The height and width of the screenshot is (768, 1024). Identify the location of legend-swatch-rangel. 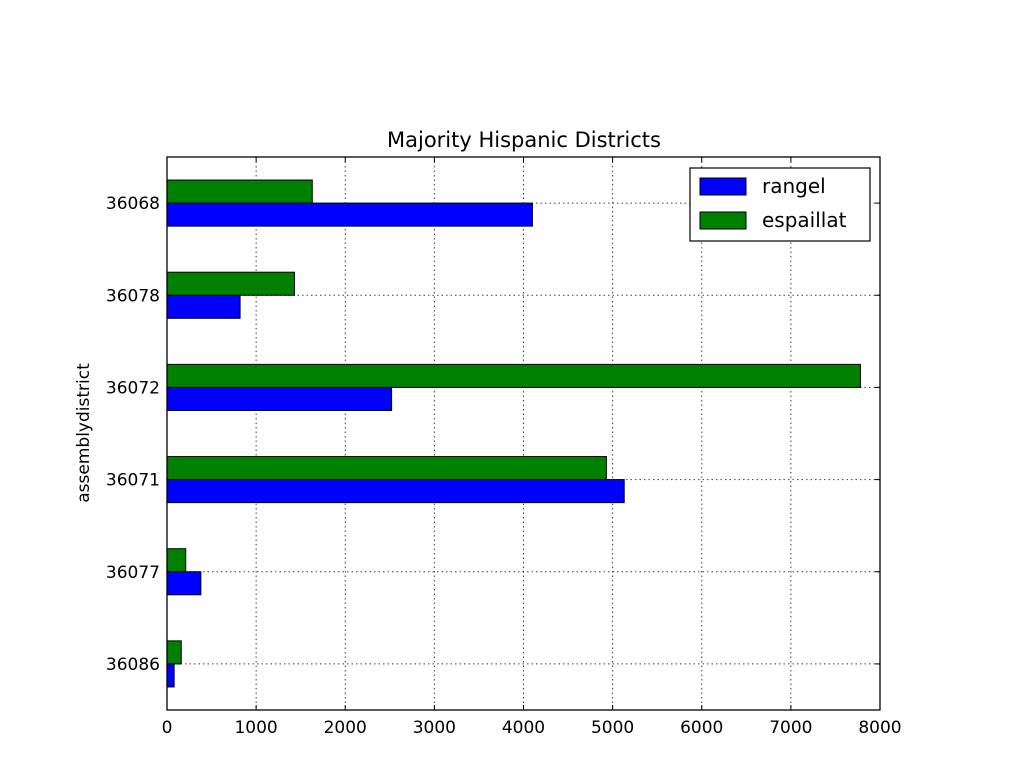
(723, 186).